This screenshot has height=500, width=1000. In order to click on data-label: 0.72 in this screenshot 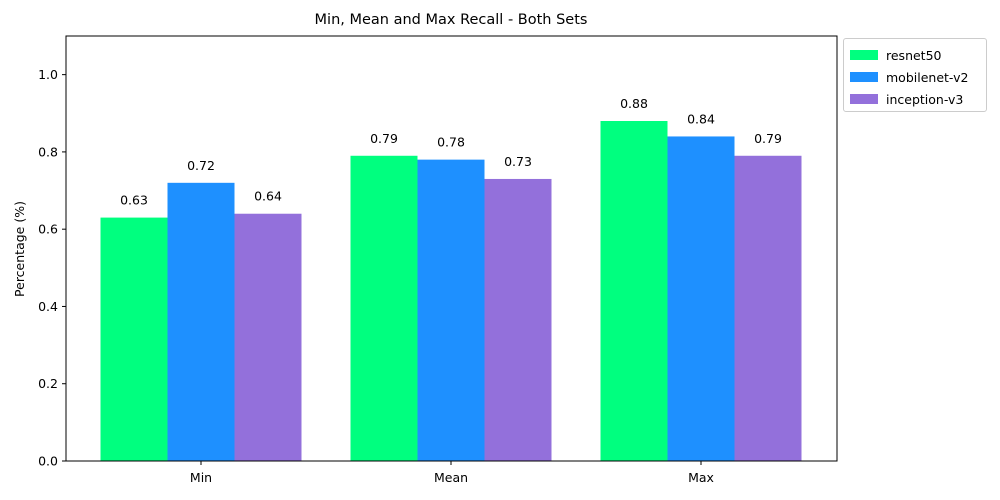, I will do `click(201, 165)`.